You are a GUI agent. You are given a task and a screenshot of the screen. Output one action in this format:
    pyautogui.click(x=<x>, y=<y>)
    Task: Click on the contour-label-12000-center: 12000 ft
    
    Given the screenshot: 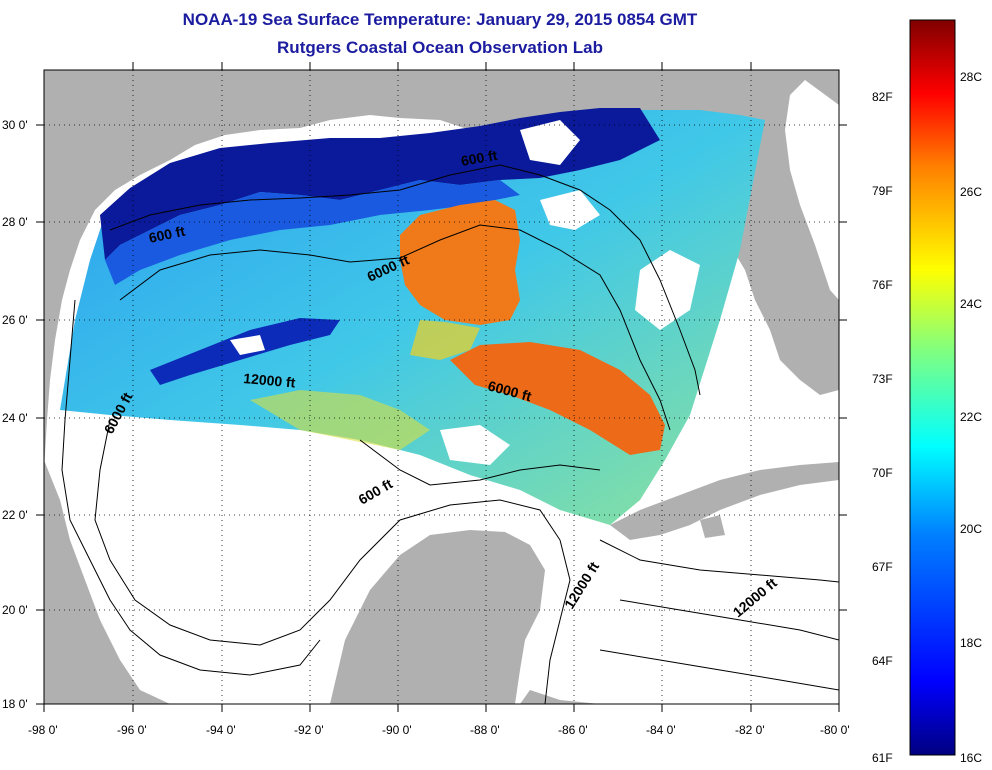 What is the action you would take?
    pyautogui.click(x=270, y=380)
    